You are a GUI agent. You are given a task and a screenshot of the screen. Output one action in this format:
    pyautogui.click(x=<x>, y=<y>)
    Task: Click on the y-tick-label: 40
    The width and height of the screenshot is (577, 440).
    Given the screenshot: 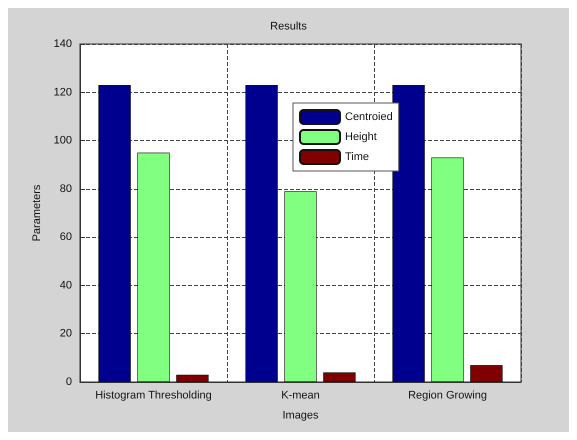 What is the action you would take?
    pyautogui.click(x=66, y=285)
    